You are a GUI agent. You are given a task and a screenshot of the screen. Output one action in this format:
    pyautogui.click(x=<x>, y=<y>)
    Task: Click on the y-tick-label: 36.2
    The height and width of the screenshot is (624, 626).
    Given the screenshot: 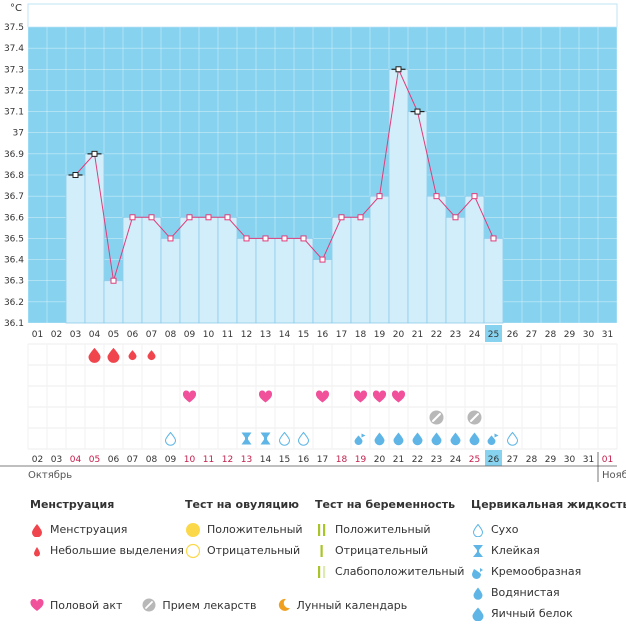 What is the action you would take?
    pyautogui.click(x=14, y=303)
    